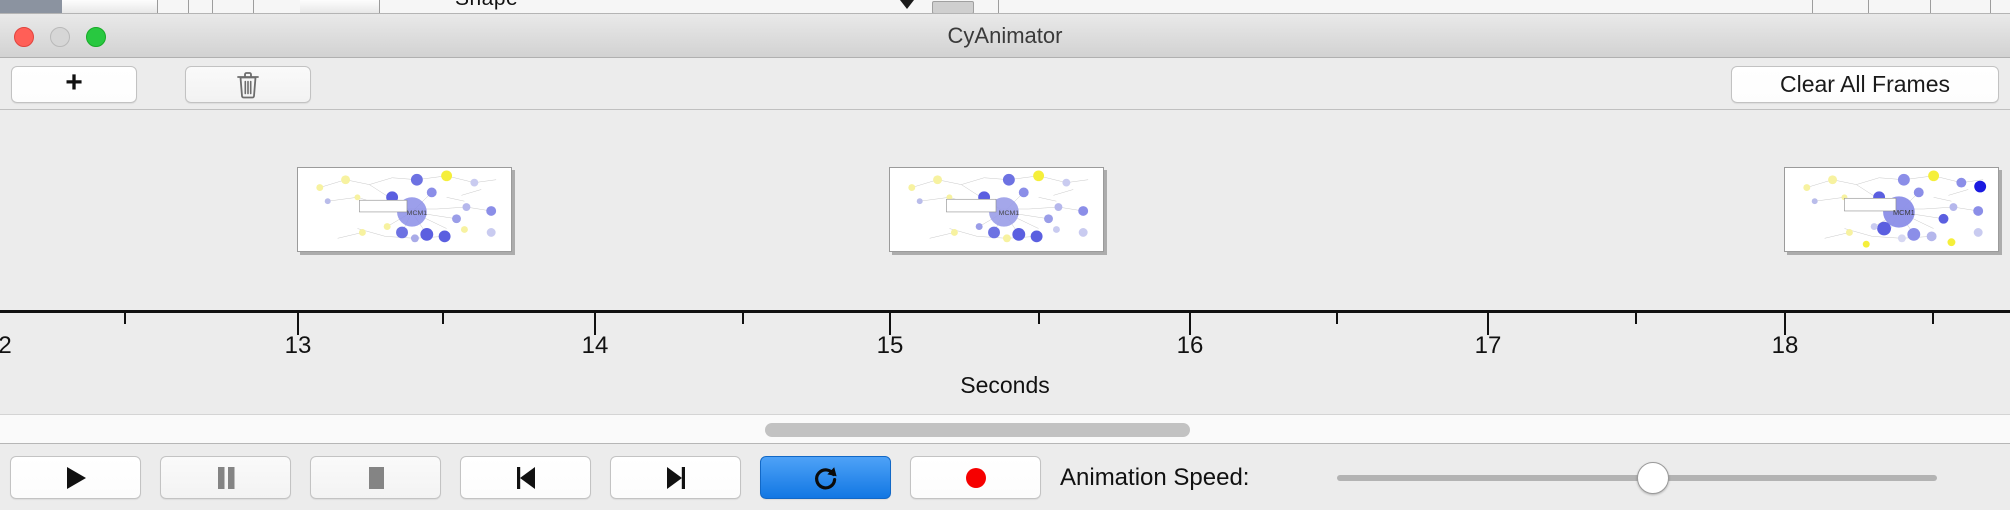 The image size is (2010, 510). Describe the element at coordinates (1785, 345) in the screenshot. I see `axis-tick-label: 18` at that location.